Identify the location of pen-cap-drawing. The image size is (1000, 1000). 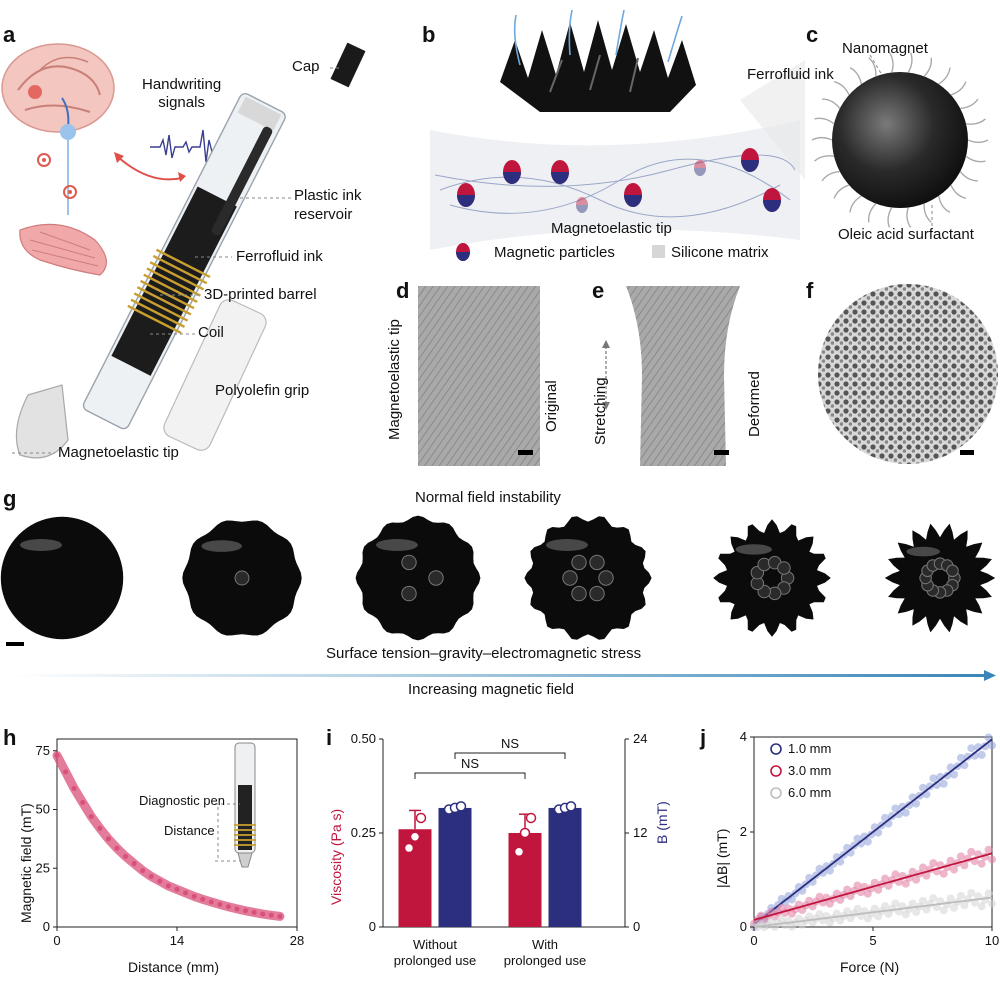
(348, 65).